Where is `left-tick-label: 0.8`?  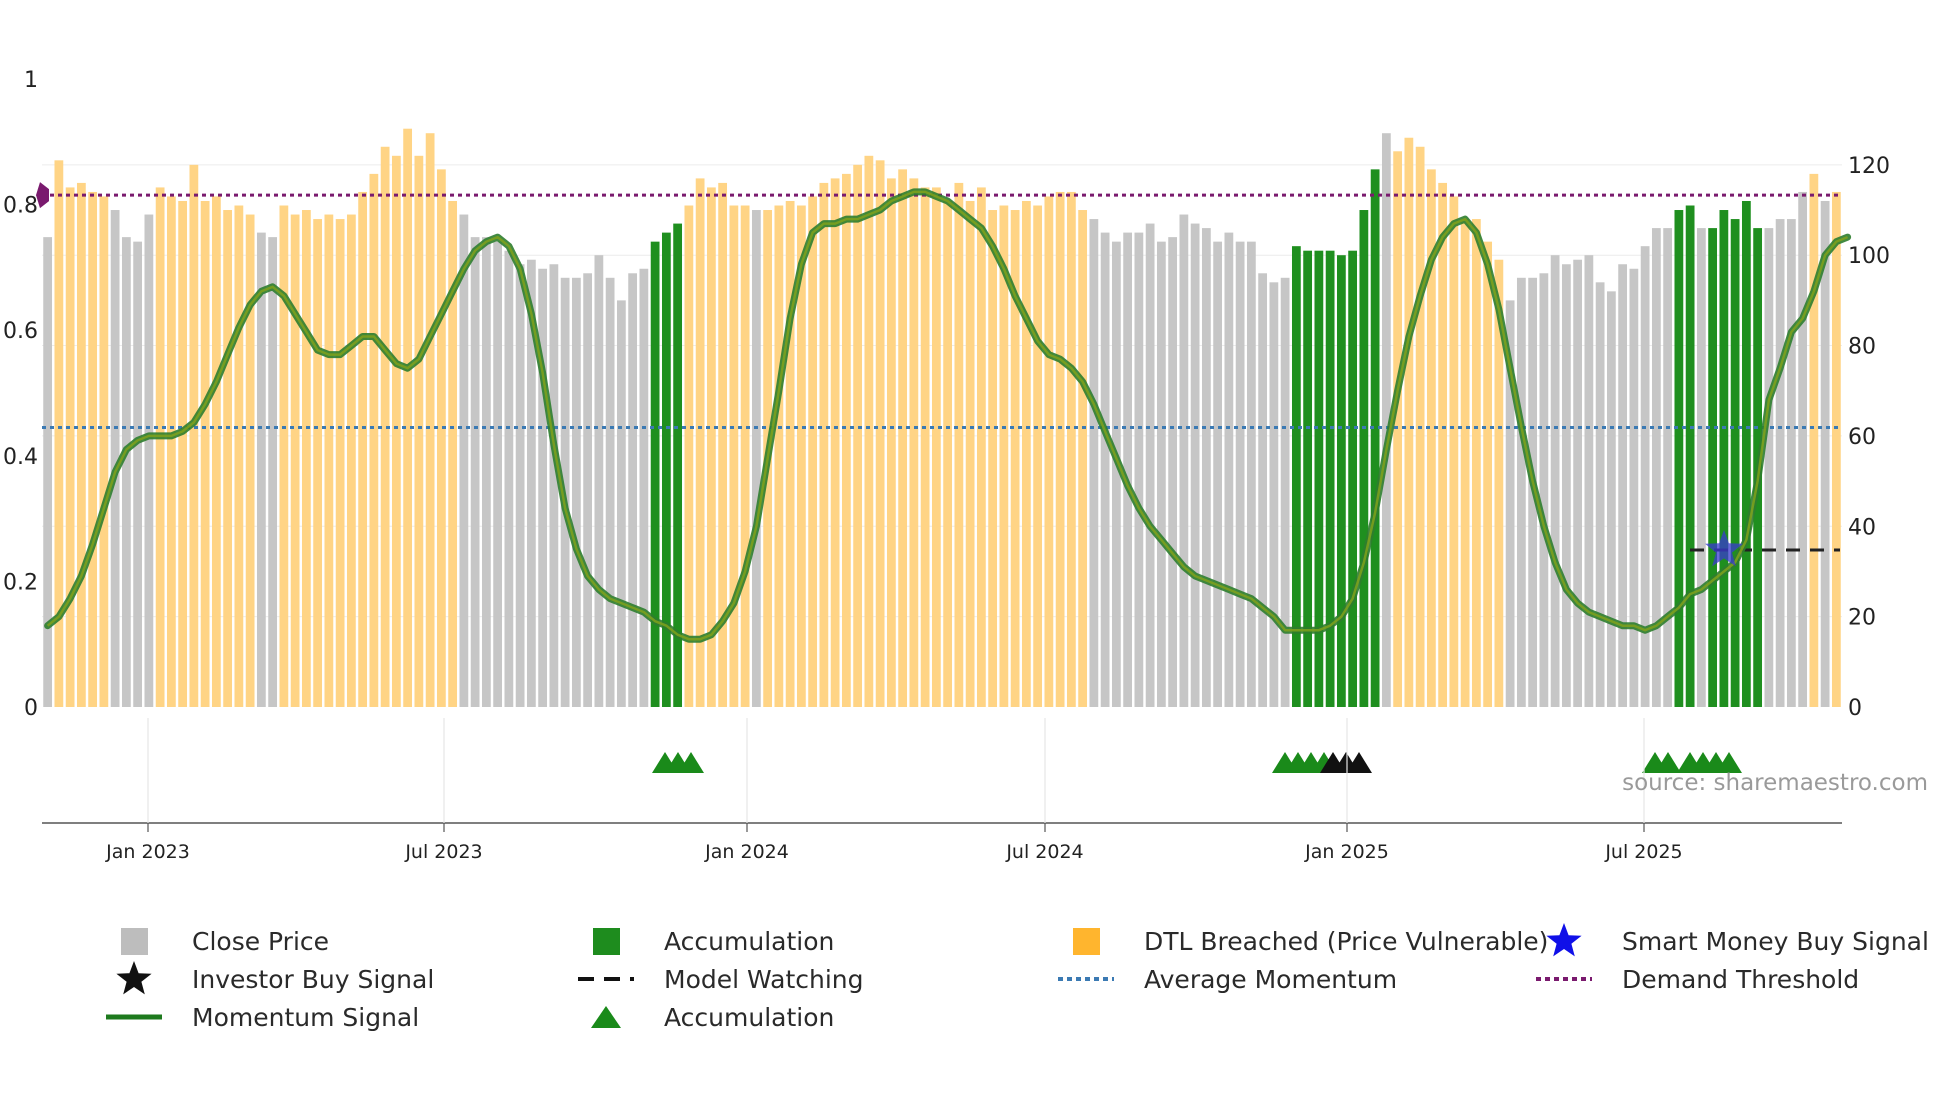 left-tick-label: 0.8 is located at coordinates (20, 206).